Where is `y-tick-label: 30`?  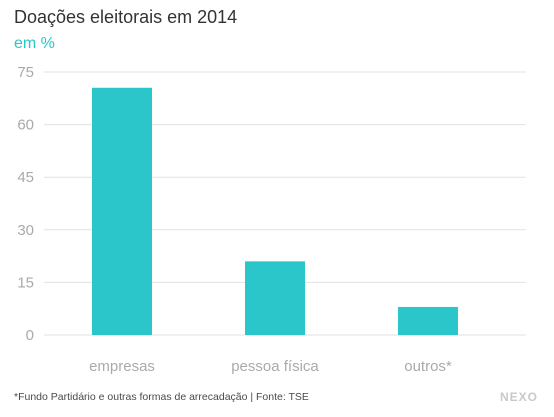
y-tick-label: 30 is located at coordinates (25, 230).